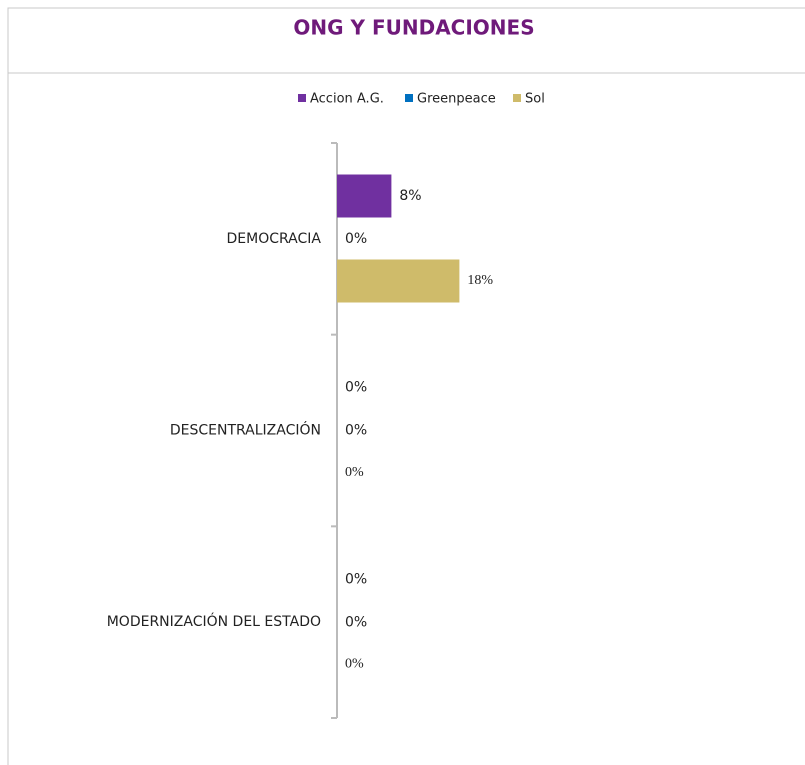 The width and height of the screenshot is (805, 765). What do you see at coordinates (456, 99) in the screenshot?
I see `legend-label: Greenpeace` at bounding box center [456, 99].